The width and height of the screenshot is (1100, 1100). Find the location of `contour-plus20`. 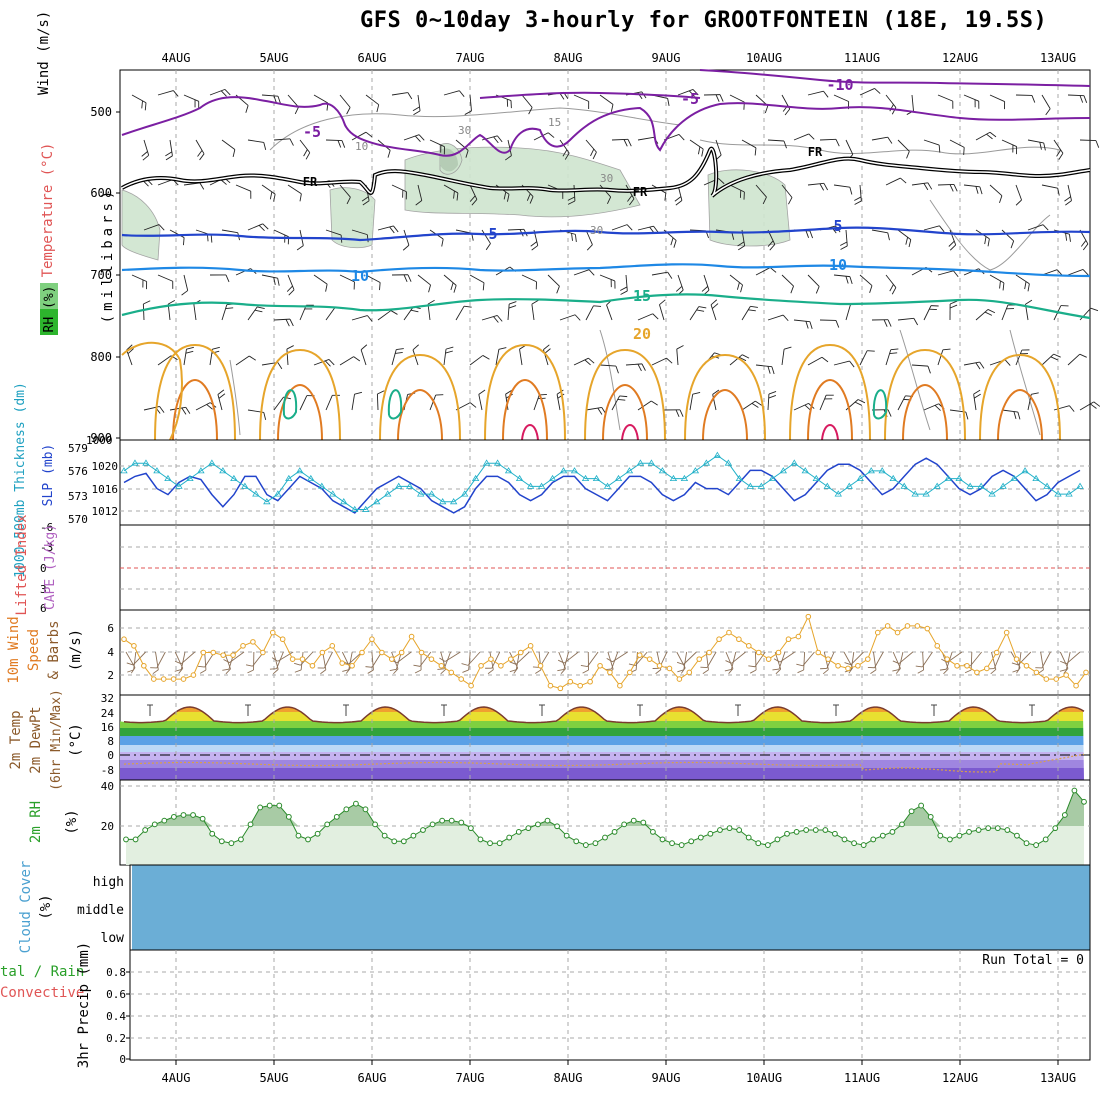

contour-plus20 is located at coordinates (420, 397).